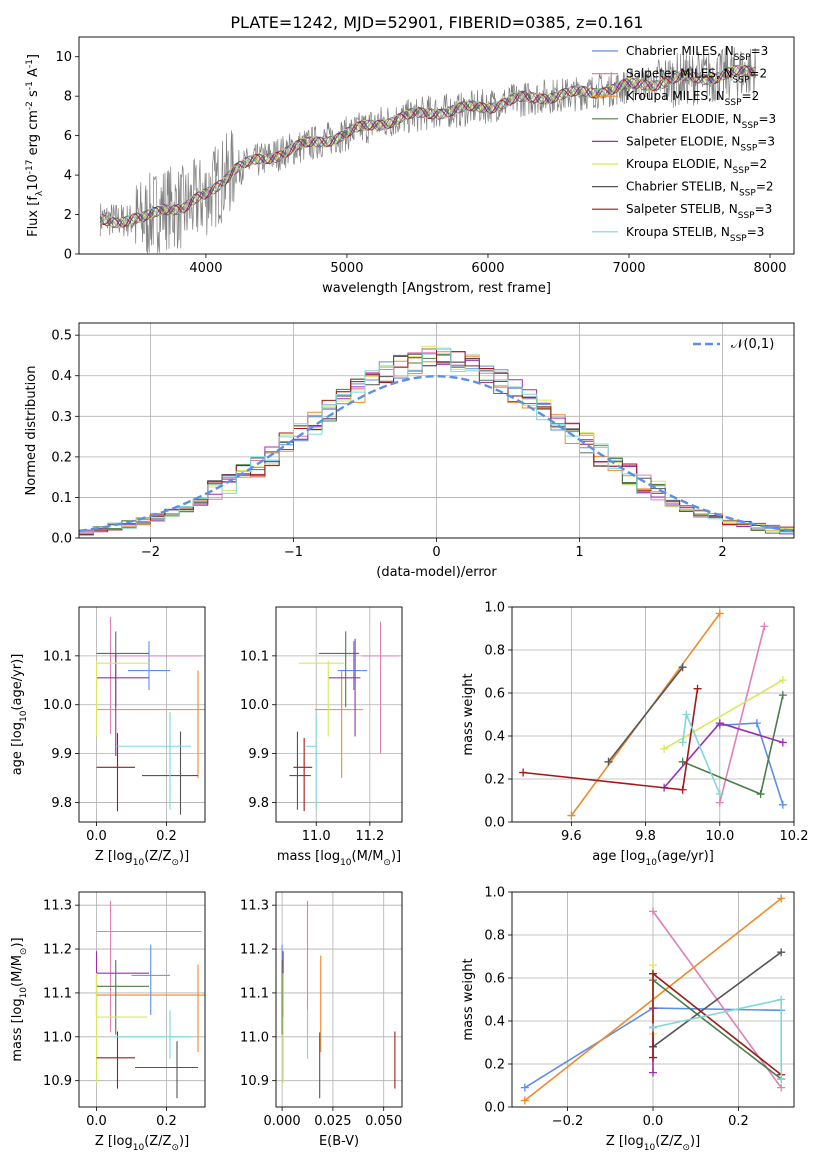 The width and height of the screenshot is (819, 1170). Describe the element at coordinates (692, 98) in the screenshot. I see `legend-entry: Kroupa MILES, NSSP=2` at that location.